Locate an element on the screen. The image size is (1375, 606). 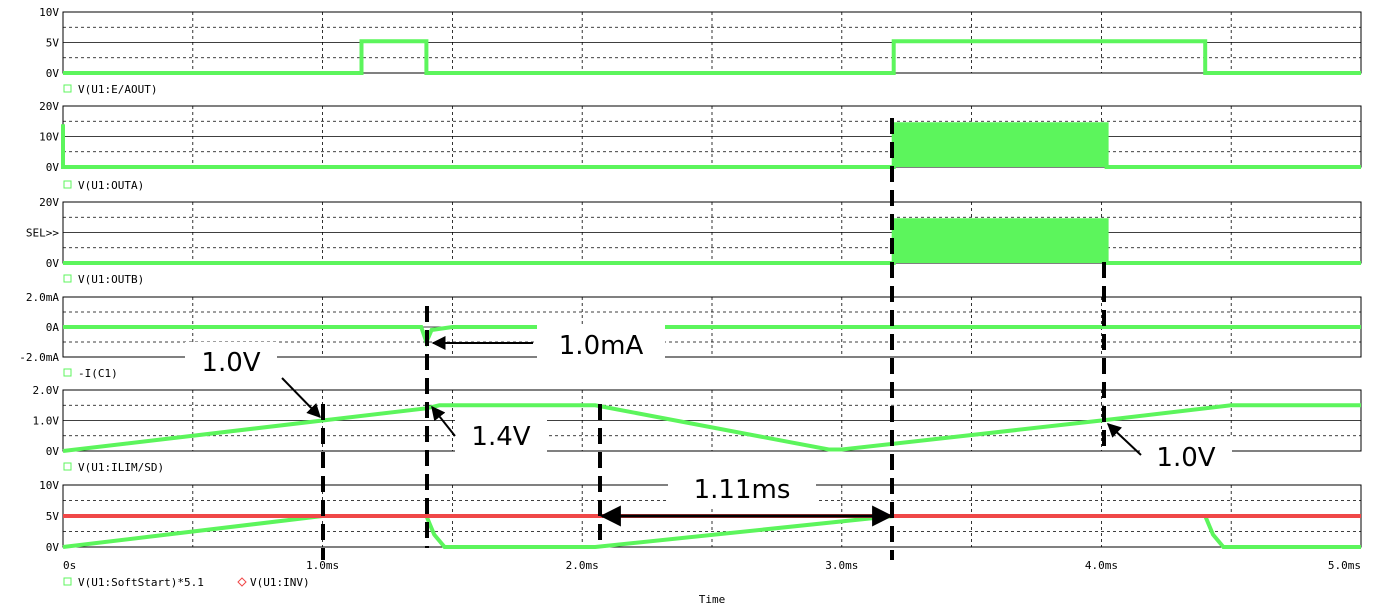
x-axis-title: Time is located at coordinates (712, 599).